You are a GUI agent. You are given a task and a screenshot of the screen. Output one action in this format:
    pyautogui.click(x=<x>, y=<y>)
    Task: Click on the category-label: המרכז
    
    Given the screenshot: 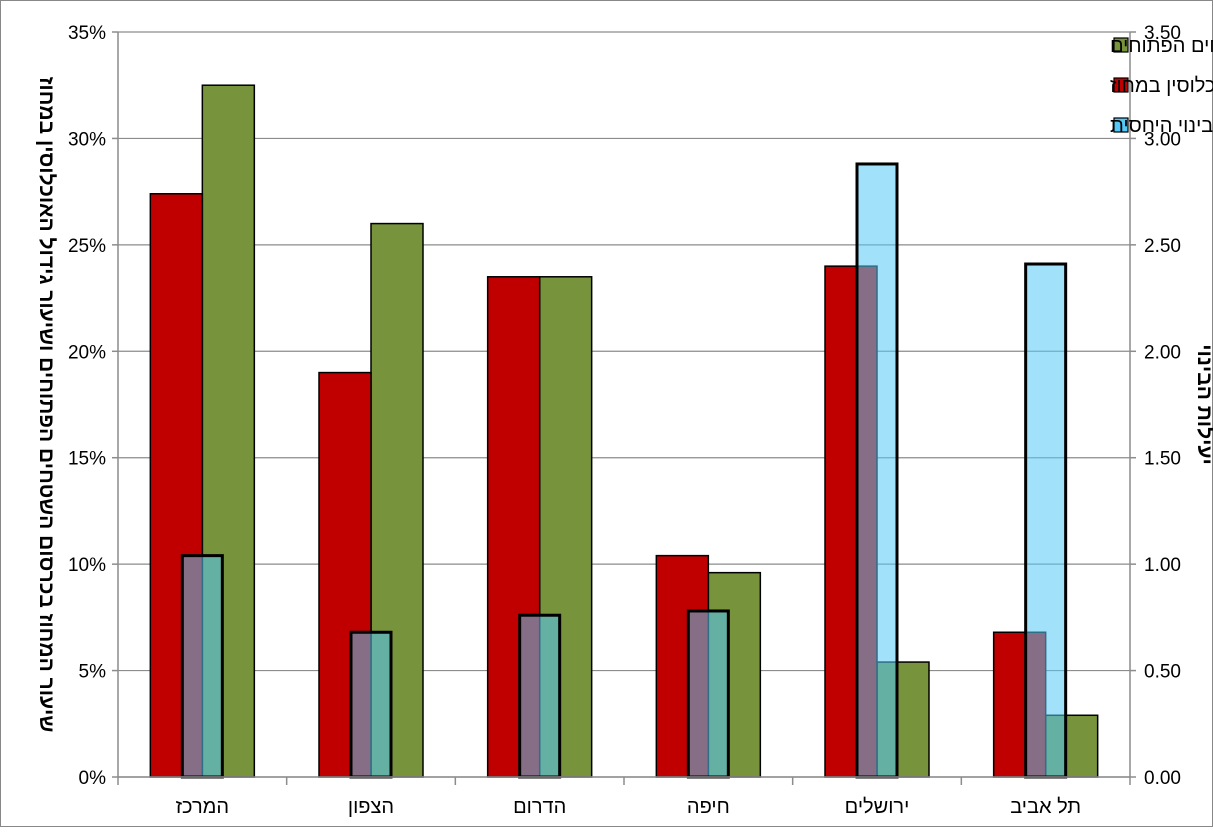 What is the action you would take?
    pyautogui.click(x=202, y=807)
    